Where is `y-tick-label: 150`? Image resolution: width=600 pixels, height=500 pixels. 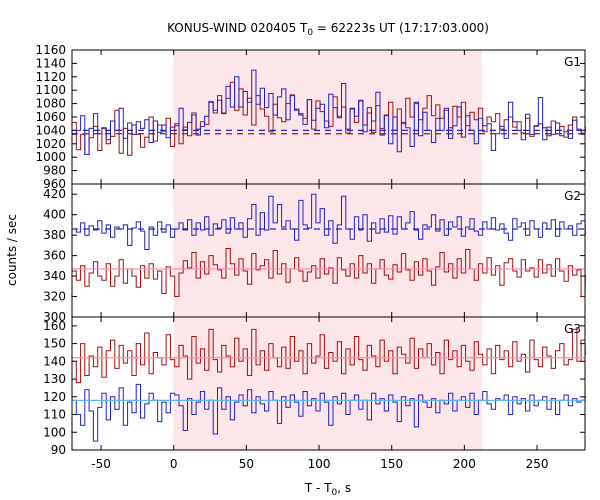
y-tick-label: 150 is located at coordinates (54, 344).